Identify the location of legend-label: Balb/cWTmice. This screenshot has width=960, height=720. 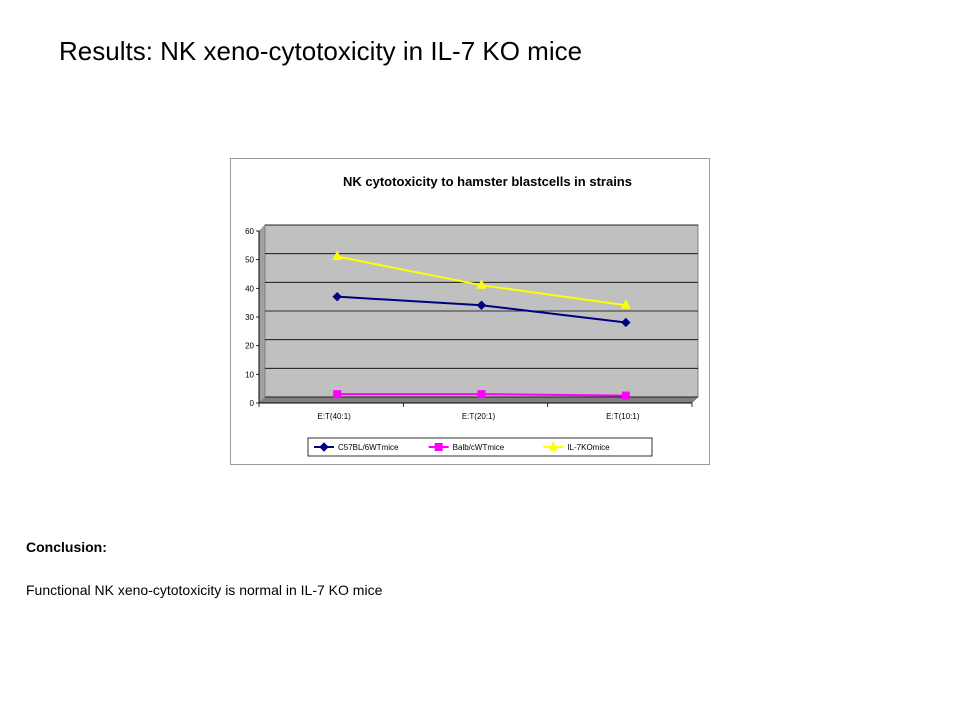
(479, 447).